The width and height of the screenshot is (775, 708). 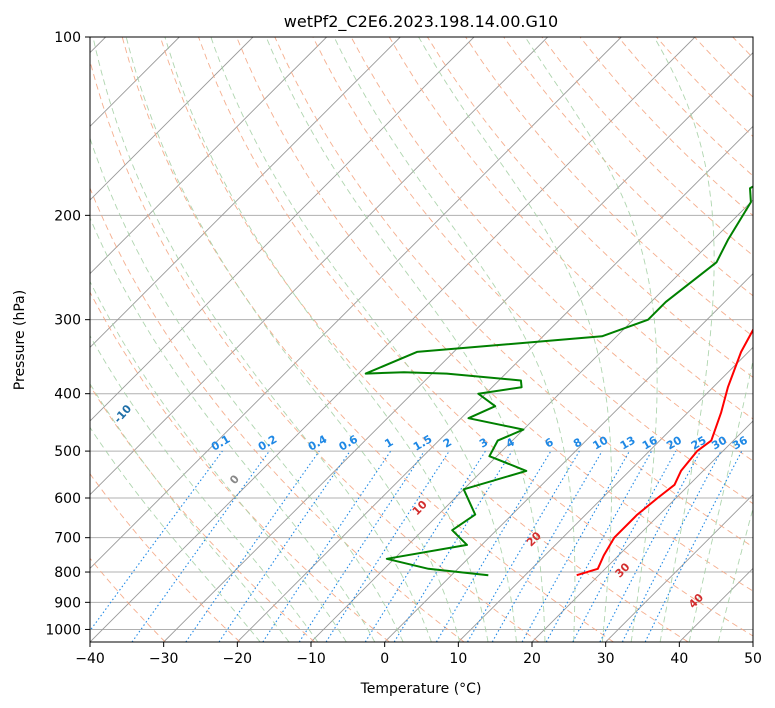 I want to click on x-tick-label: 30, so click(x=606, y=659).